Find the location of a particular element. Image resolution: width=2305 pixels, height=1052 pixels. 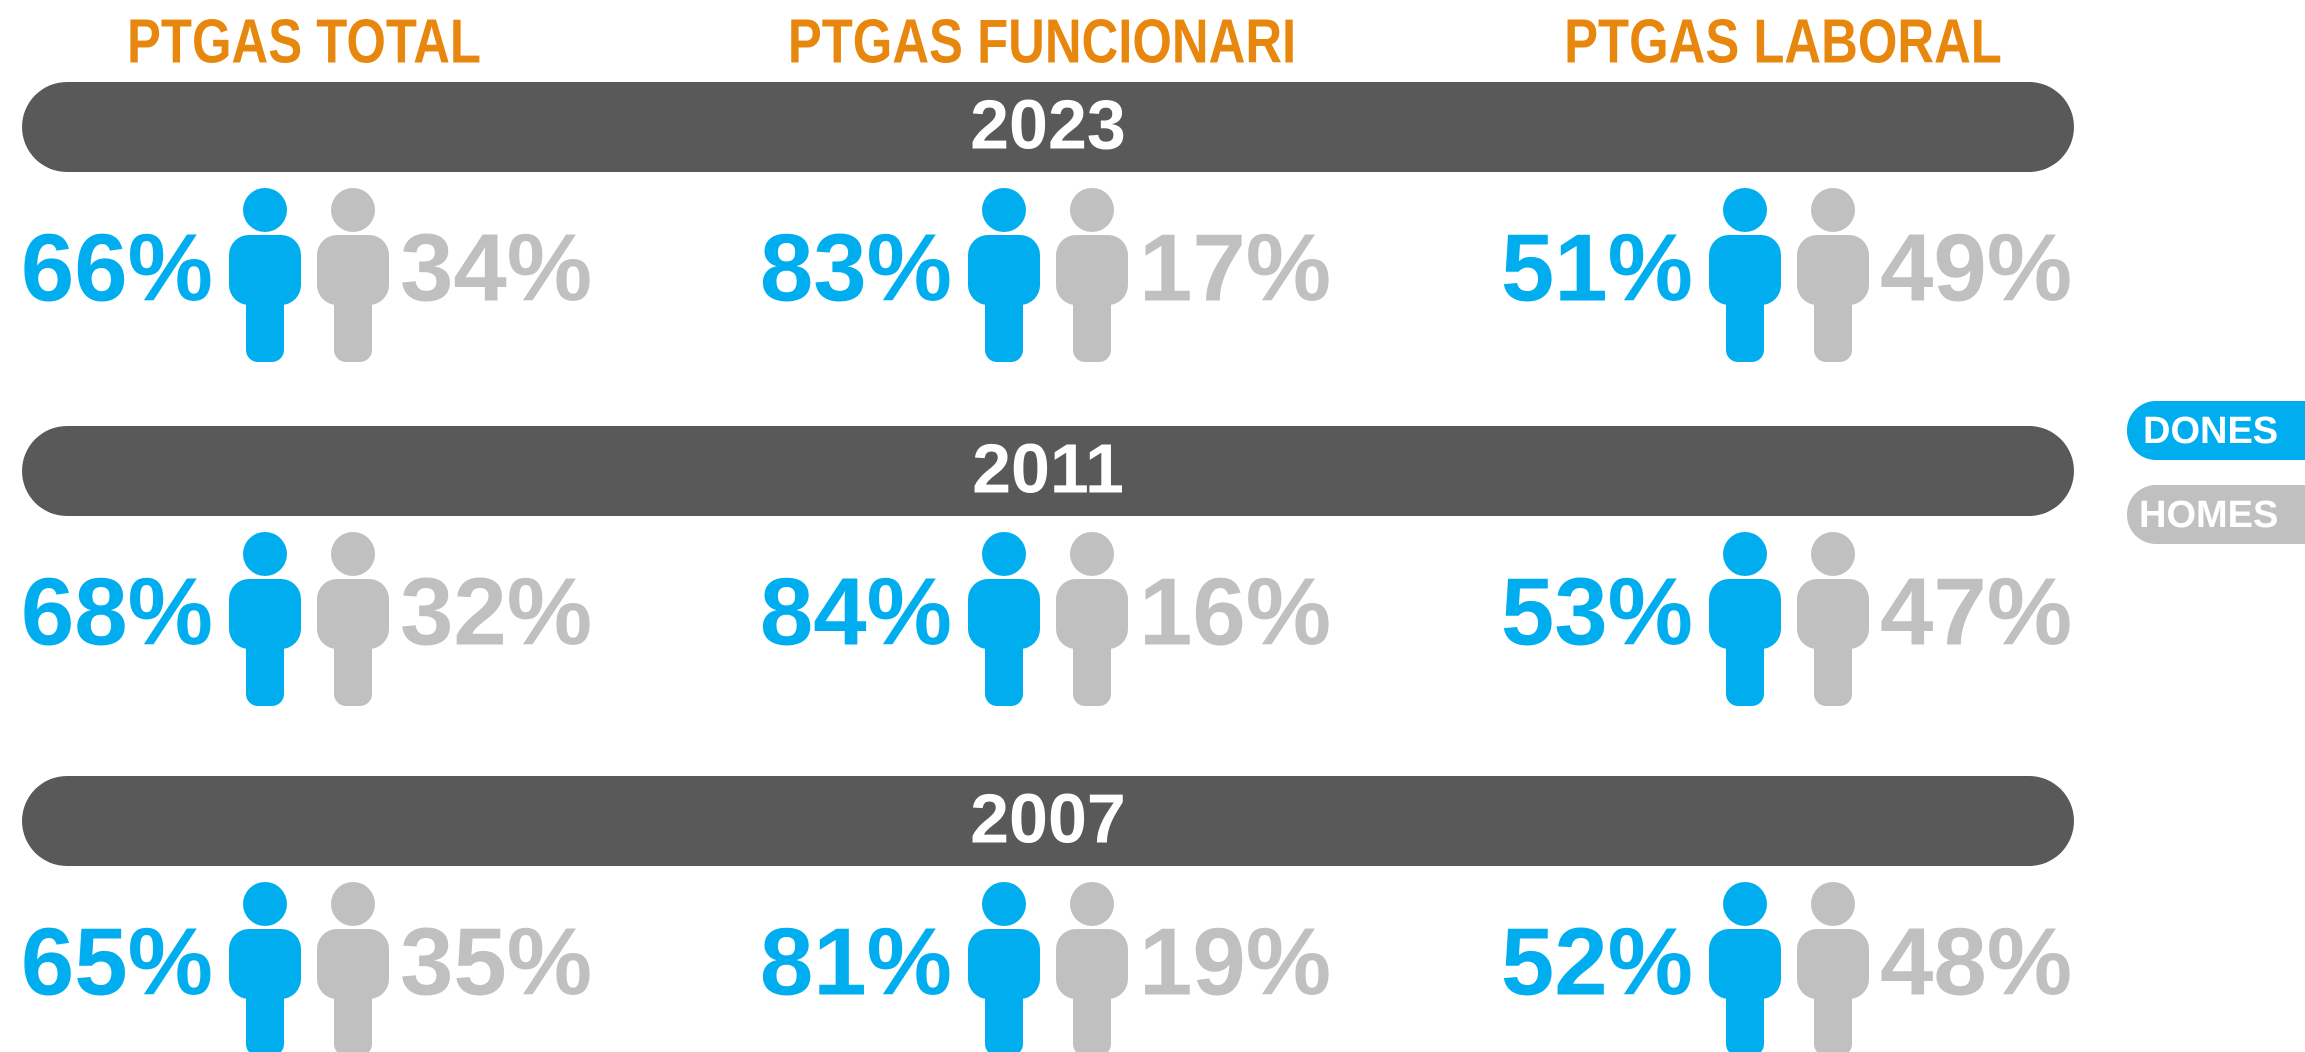

women-percent: 81% is located at coordinates (856, 961).